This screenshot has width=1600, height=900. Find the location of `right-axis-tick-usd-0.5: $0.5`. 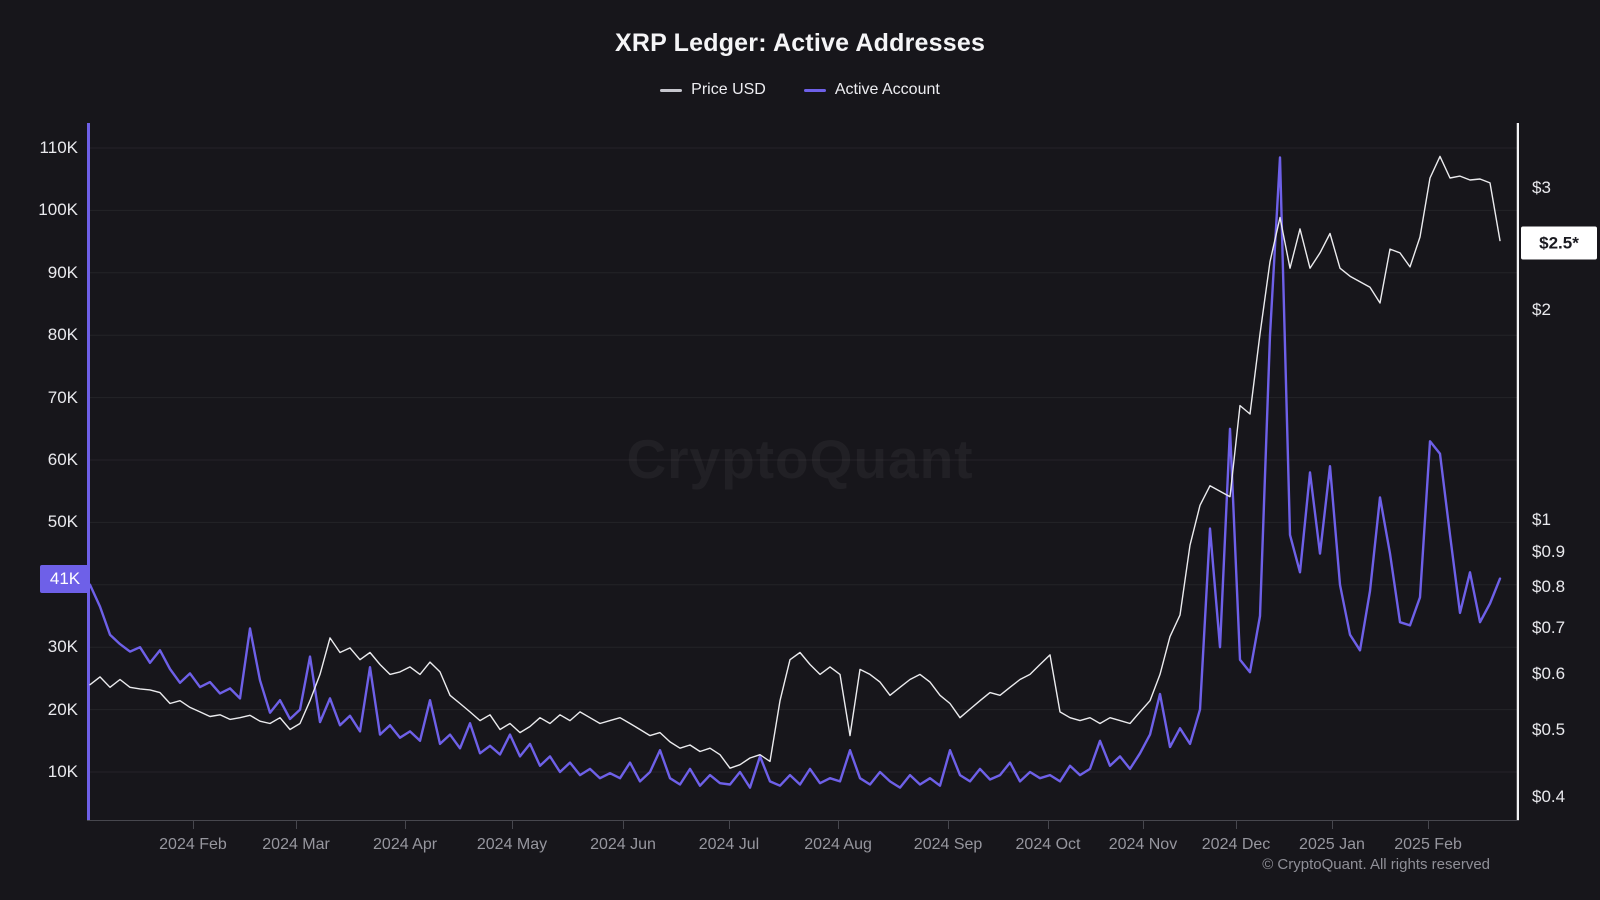

right-axis-tick-usd-0.5: $0.5 is located at coordinates (1549, 729).